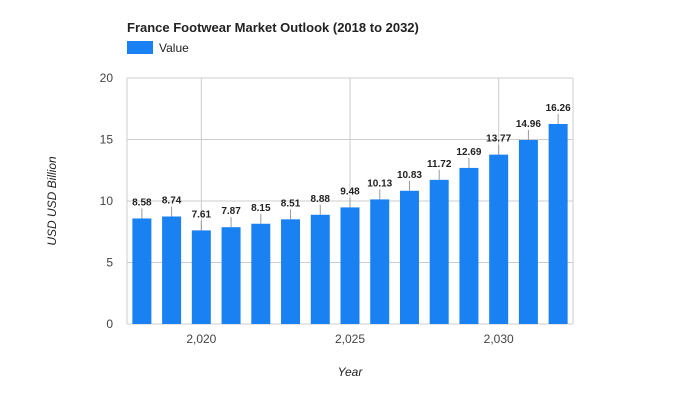 The height and width of the screenshot is (400, 700). What do you see at coordinates (202, 214) in the screenshot?
I see `data-label: 7.61` at bounding box center [202, 214].